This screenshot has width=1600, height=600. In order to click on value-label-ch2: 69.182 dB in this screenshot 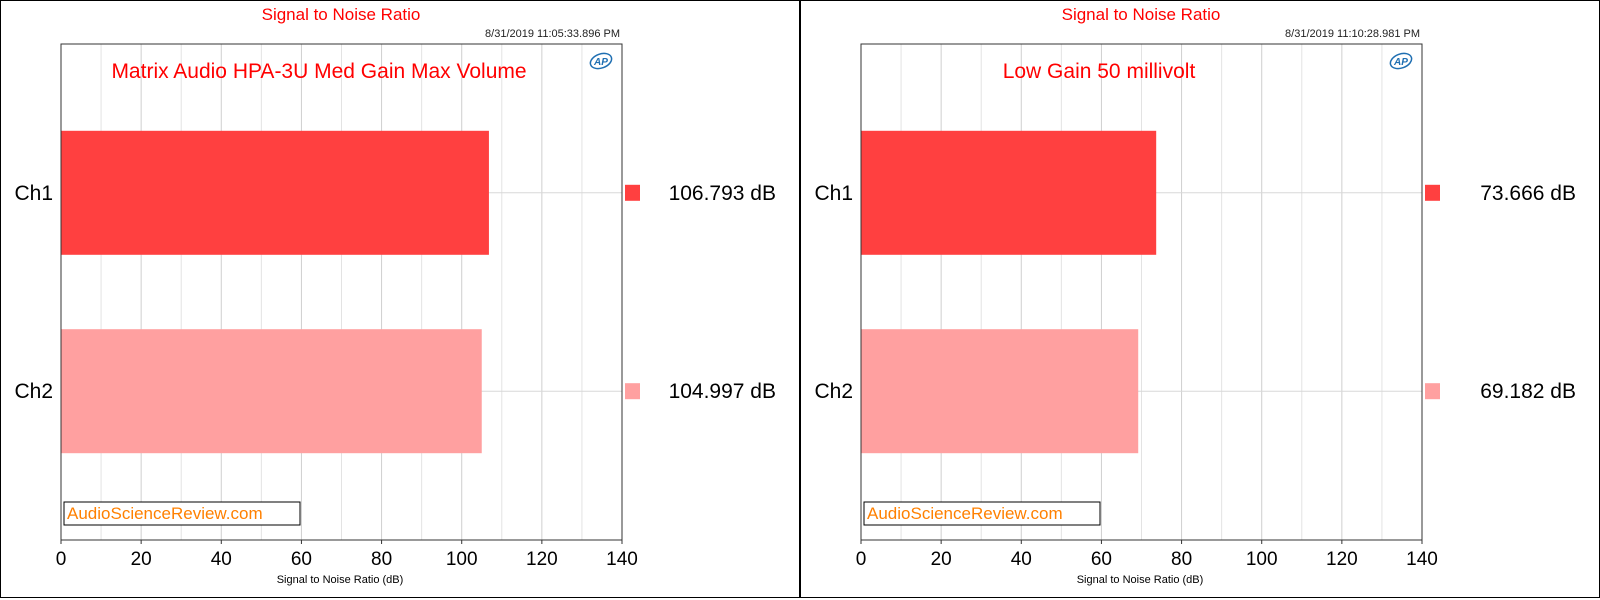, I will do `click(1528, 391)`.